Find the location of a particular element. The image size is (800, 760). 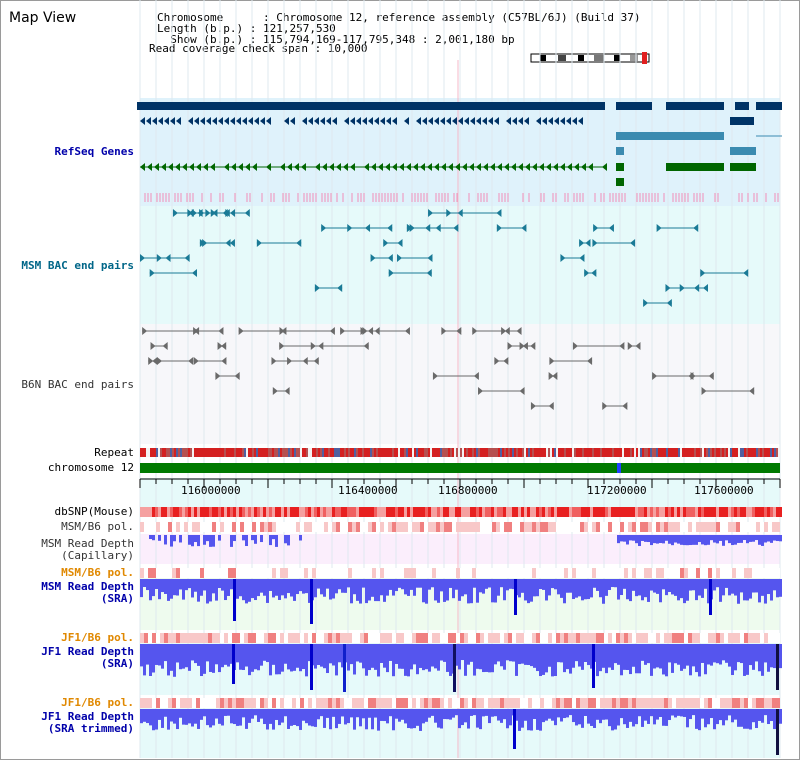

msm-b6-pol-label: MSM/B6 pol. is located at coordinates (97, 526).